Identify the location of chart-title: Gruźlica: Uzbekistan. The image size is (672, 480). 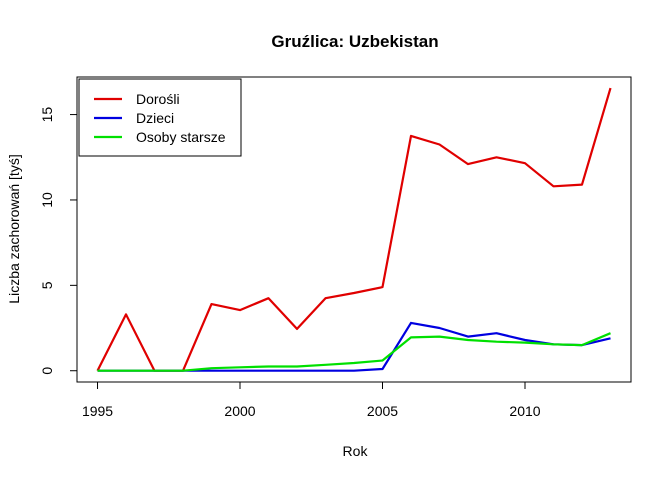
(354, 41).